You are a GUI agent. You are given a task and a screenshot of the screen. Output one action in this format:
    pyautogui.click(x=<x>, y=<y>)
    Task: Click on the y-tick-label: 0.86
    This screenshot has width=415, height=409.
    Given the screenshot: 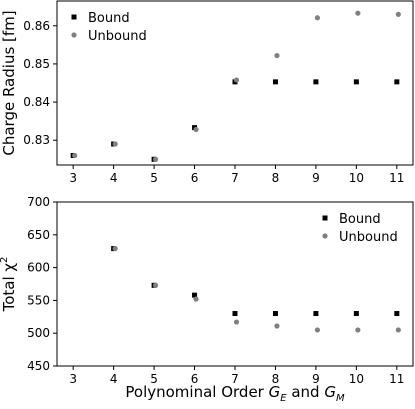 What is the action you would take?
    pyautogui.click(x=36, y=26)
    